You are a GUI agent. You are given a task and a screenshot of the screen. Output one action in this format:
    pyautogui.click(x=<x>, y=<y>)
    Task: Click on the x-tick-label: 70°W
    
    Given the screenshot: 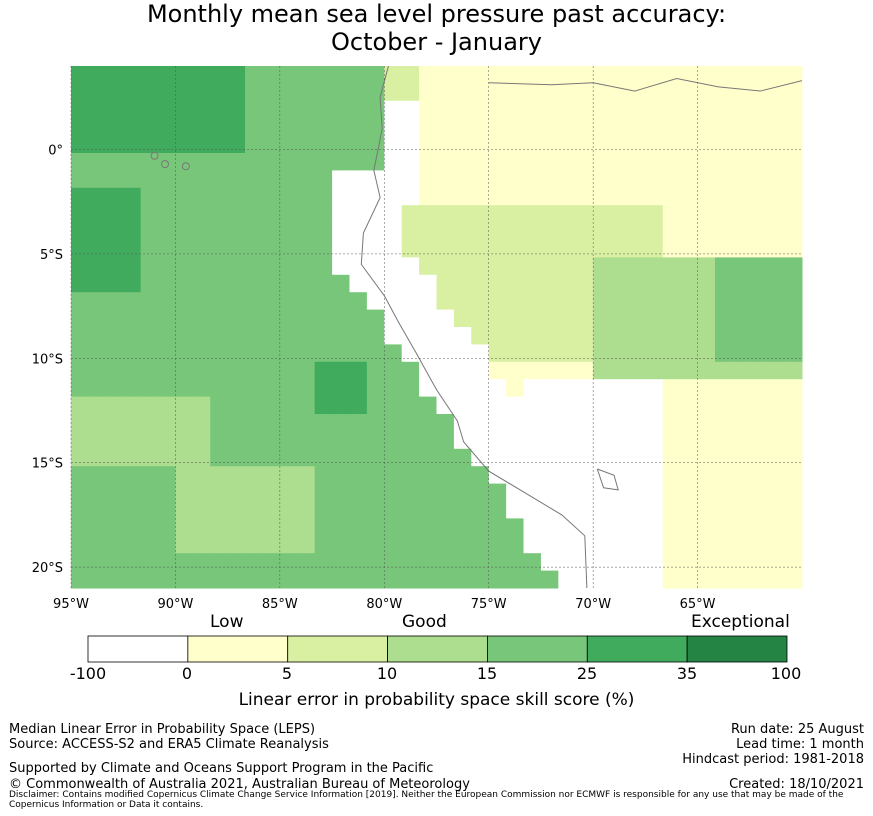 What is the action you would take?
    pyautogui.click(x=593, y=604)
    